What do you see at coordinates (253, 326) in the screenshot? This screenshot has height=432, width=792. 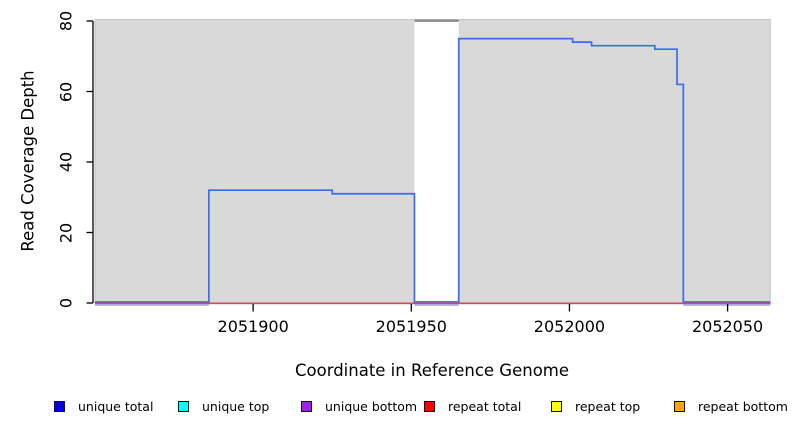 I see `x-tick-label: 2051900` at bounding box center [253, 326].